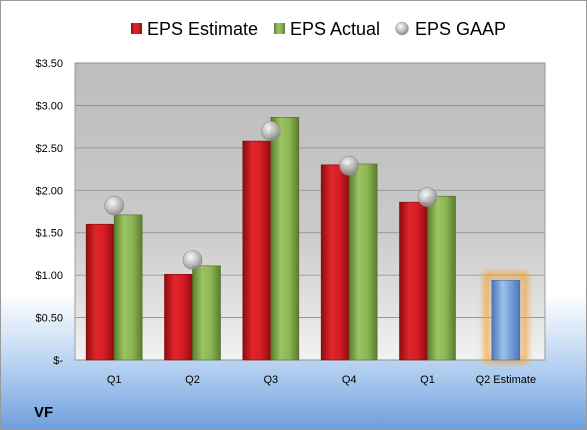 Image resolution: width=587 pixels, height=430 pixels. Describe the element at coordinates (49, 191) in the screenshot. I see `y-tick-label: $2.00` at that location.